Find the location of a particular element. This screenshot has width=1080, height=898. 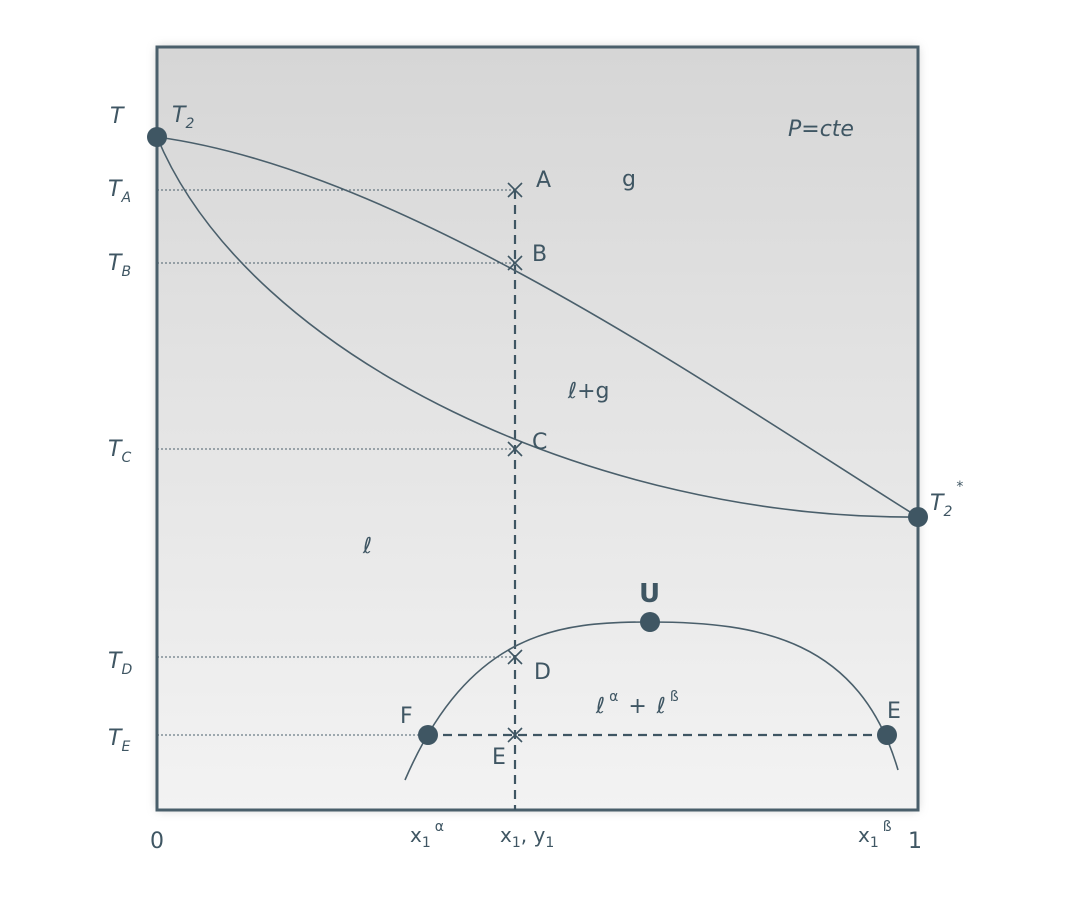

temp-e: TE is located at coordinates (119, 740).